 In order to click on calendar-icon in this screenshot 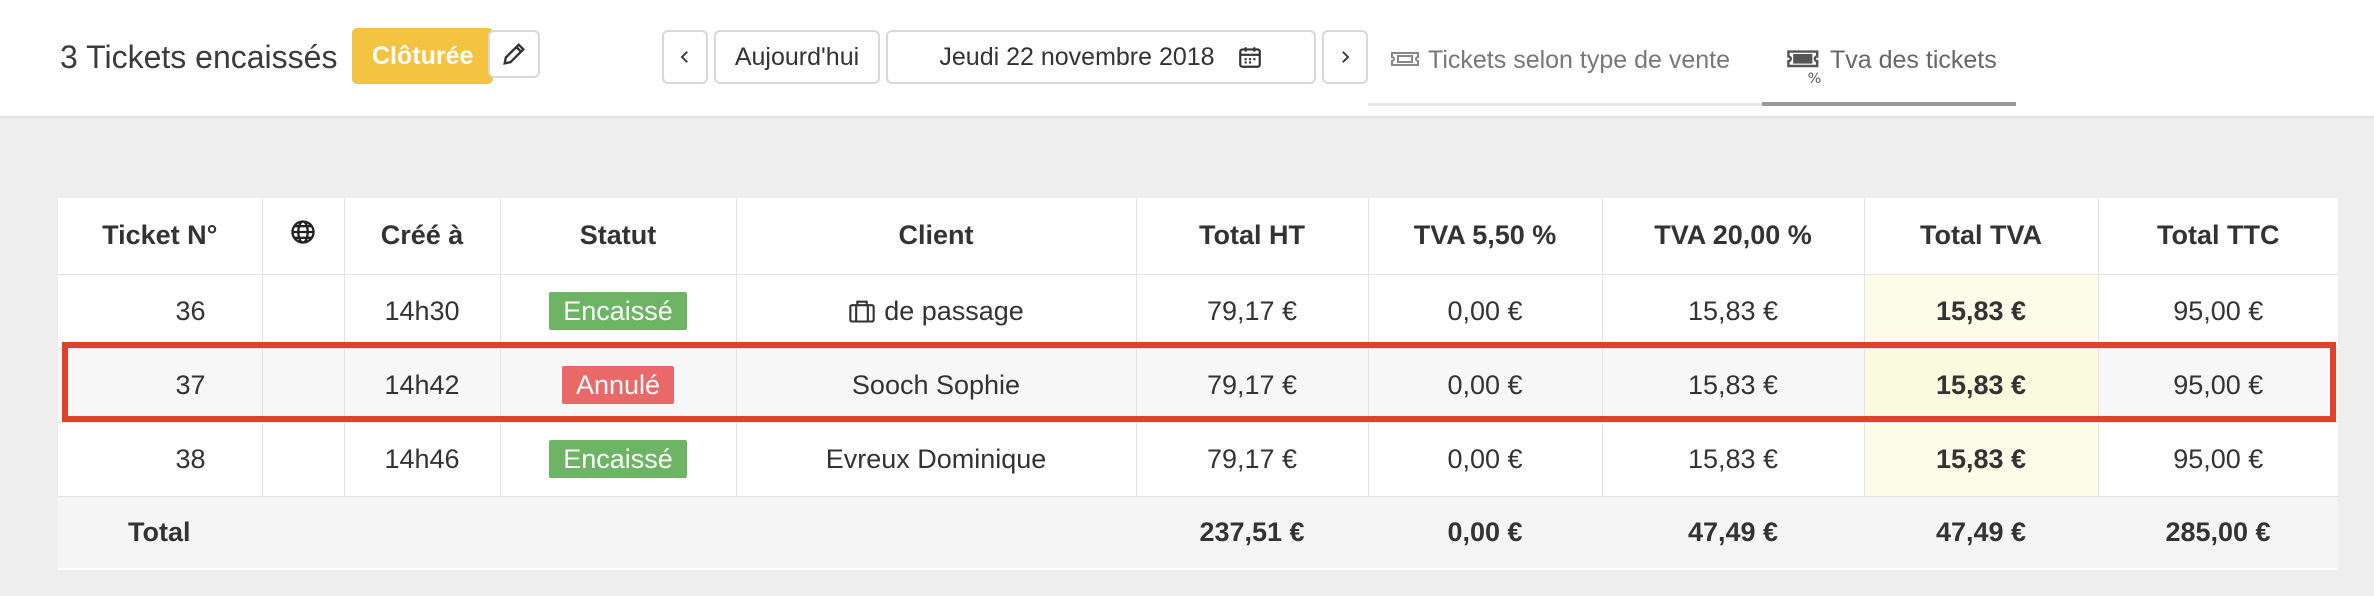, I will do `click(1249, 57)`.